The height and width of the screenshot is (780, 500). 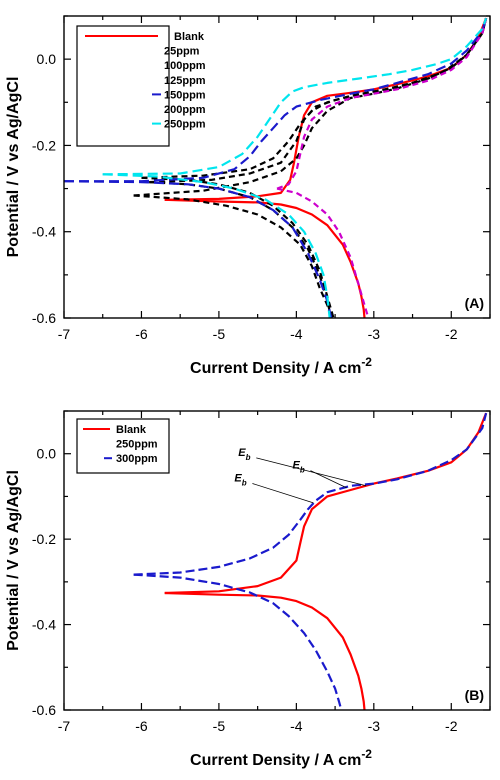 I want to click on legend: Blank 250ppm 300ppm, so click(x=123, y=446).